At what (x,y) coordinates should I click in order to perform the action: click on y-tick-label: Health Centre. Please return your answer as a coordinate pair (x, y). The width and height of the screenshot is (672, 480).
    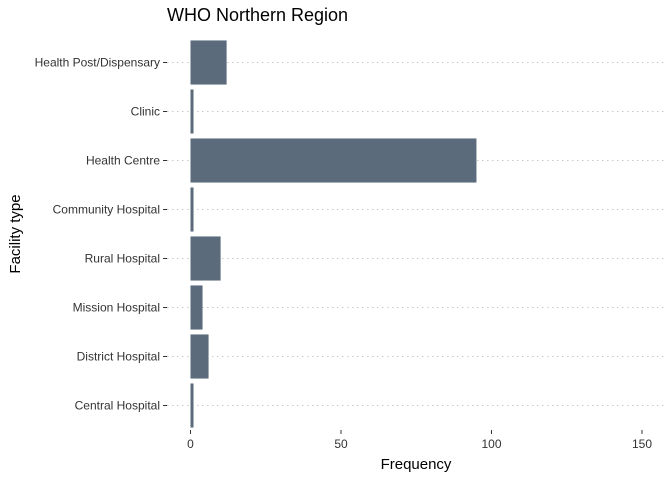
    Looking at the image, I should click on (123, 161).